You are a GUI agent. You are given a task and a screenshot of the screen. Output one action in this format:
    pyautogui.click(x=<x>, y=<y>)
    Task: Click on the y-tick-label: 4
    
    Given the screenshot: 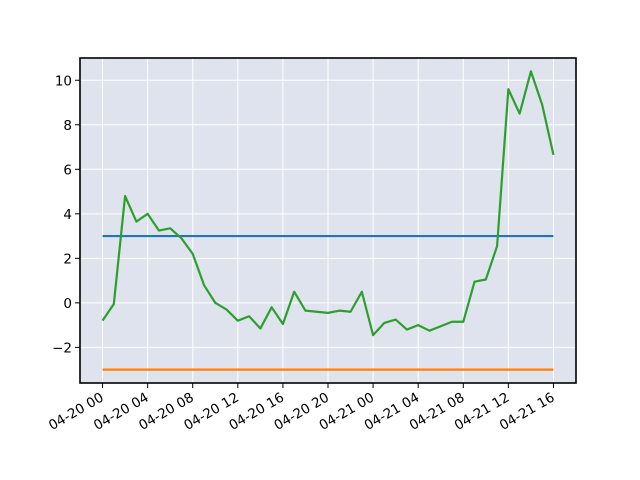 What is the action you would take?
    pyautogui.click(x=67, y=215)
    